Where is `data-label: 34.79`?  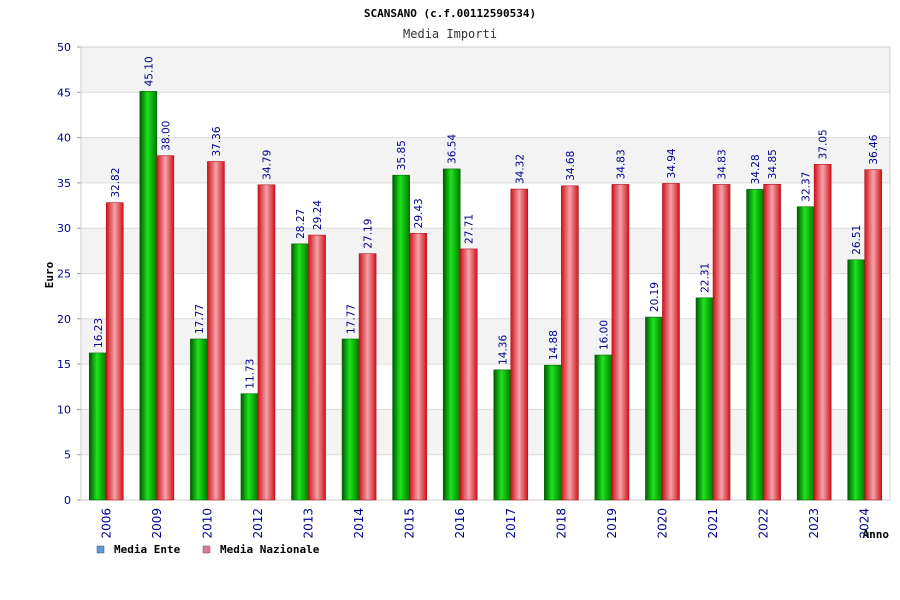
data-label: 34.79 is located at coordinates (267, 165).